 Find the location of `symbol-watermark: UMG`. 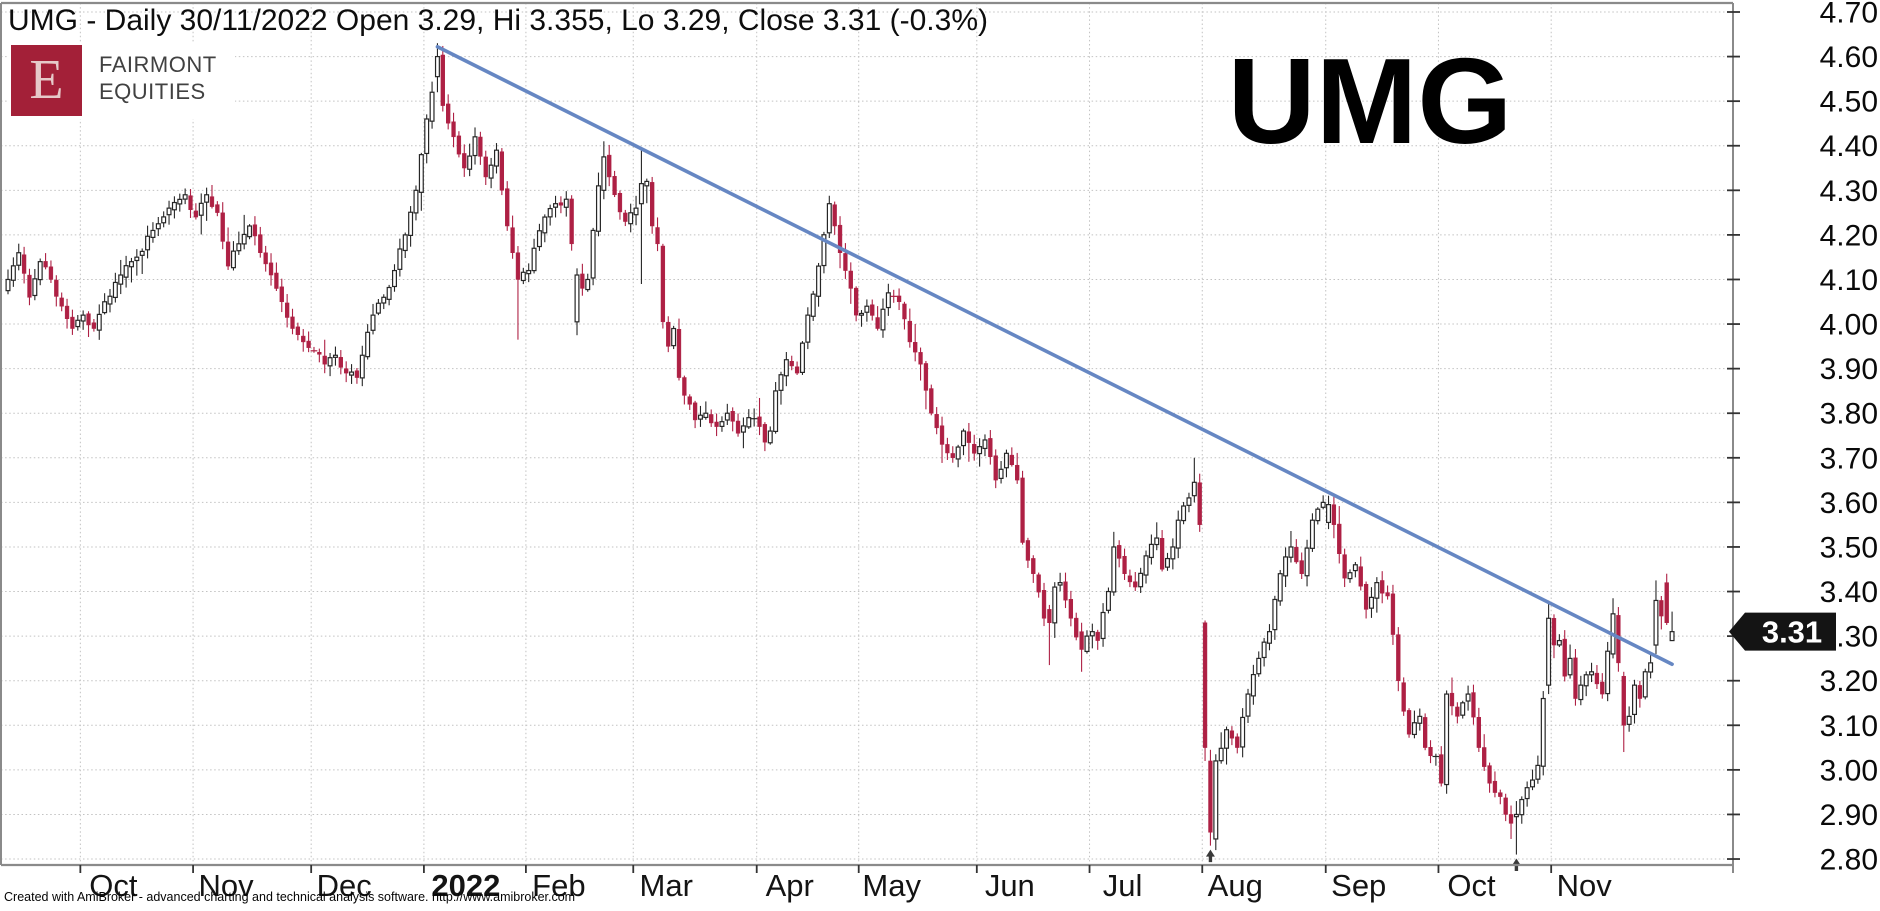

symbol-watermark: UMG is located at coordinates (1370, 101).